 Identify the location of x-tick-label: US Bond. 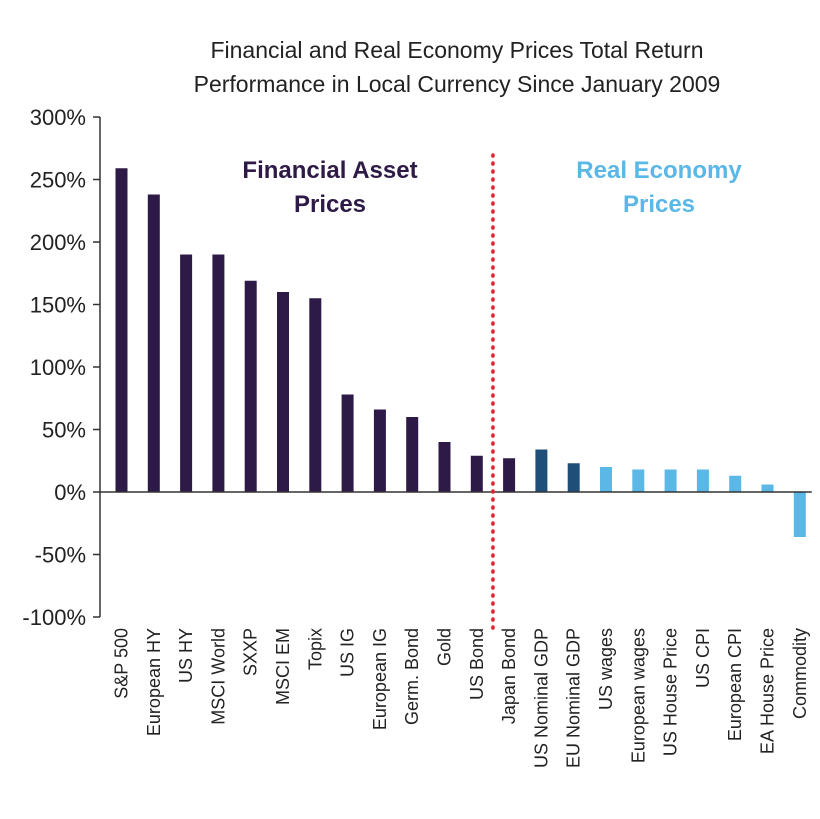
(477, 664).